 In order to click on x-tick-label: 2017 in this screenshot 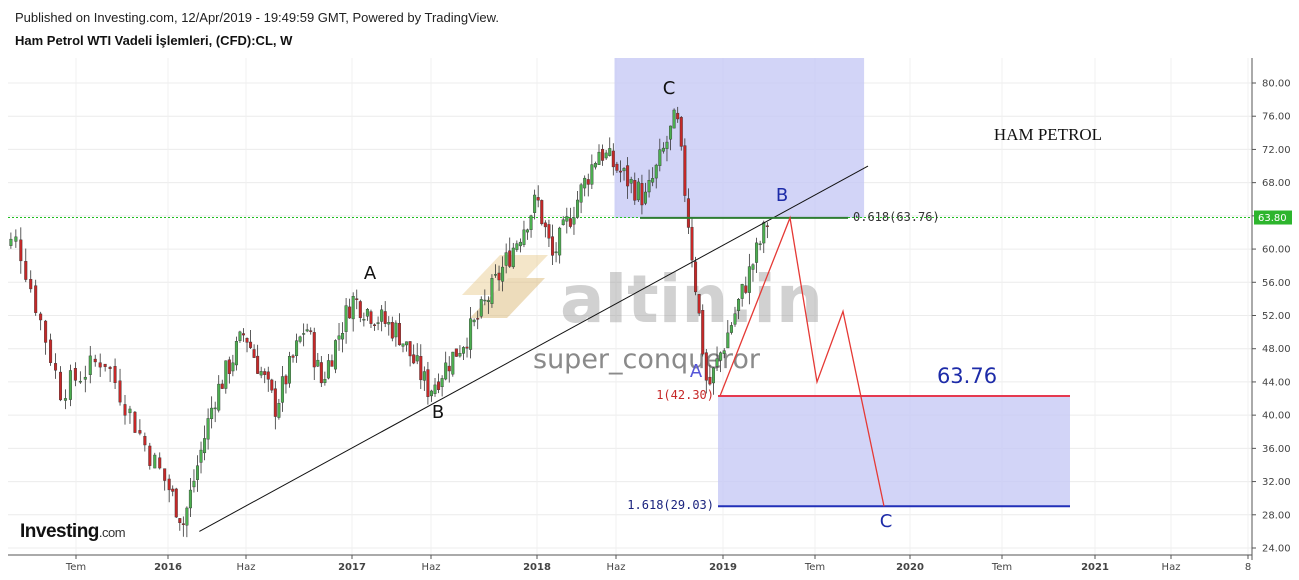, I will do `click(352, 567)`.